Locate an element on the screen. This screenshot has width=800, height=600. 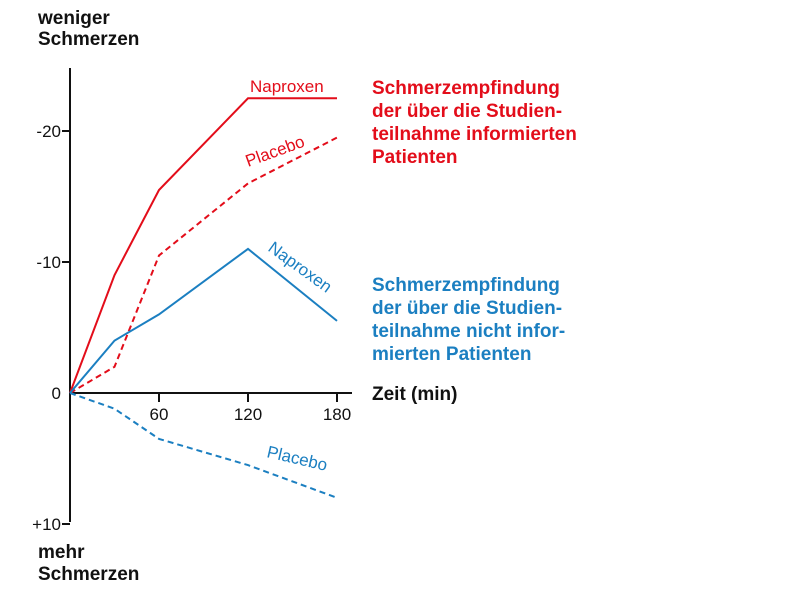
x-tick-label-60: 60 is located at coordinates (159, 414).